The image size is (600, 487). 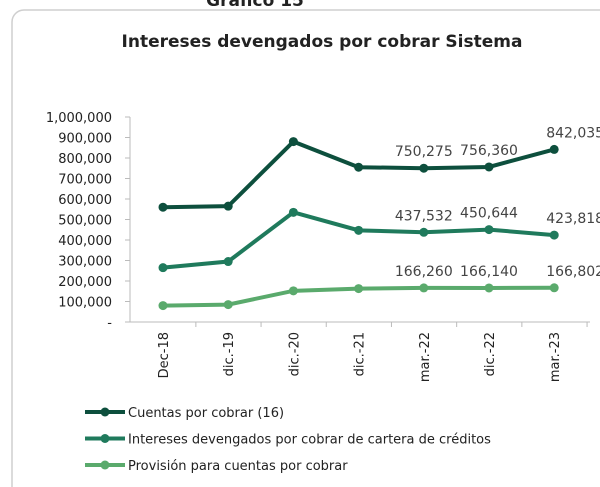 What do you see at coordinates (489, 214) in the screenshot?
I see `data-label: 450,644` at bounding box center [489, 214].